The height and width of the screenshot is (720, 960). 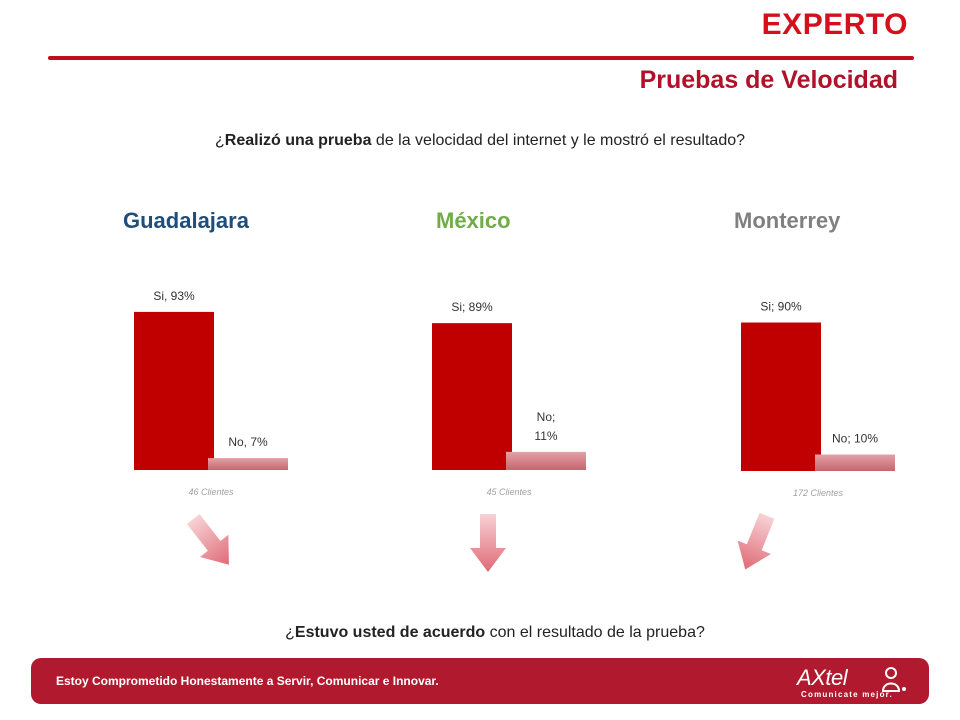 I want to click on city-title-guadalajara: Guadalajara, so click(x=186, y=220).